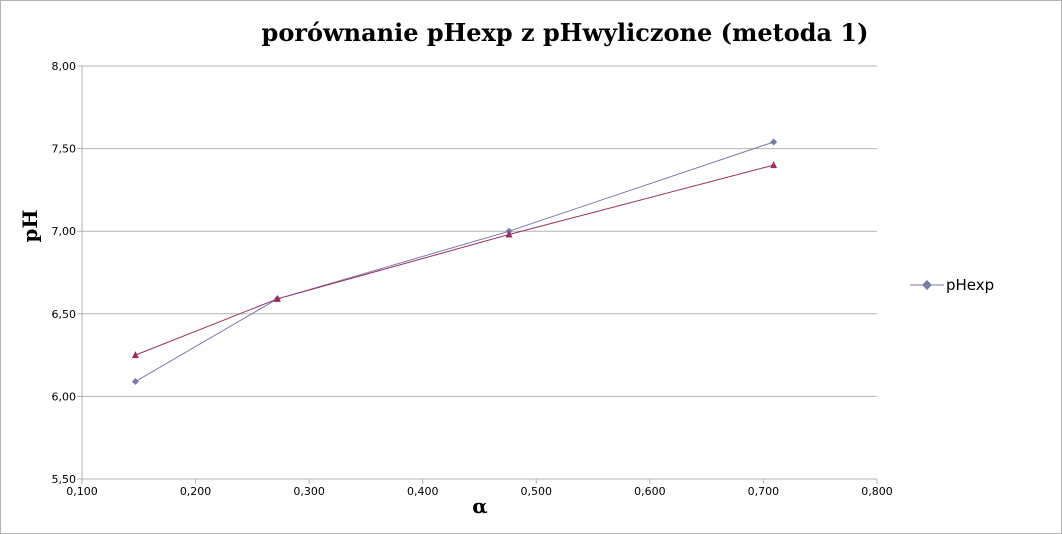  What do you see at coordinates (64, 66) in the screenshot?
I see `y-tick-label: 8,00` at bounding box center [64, 66].